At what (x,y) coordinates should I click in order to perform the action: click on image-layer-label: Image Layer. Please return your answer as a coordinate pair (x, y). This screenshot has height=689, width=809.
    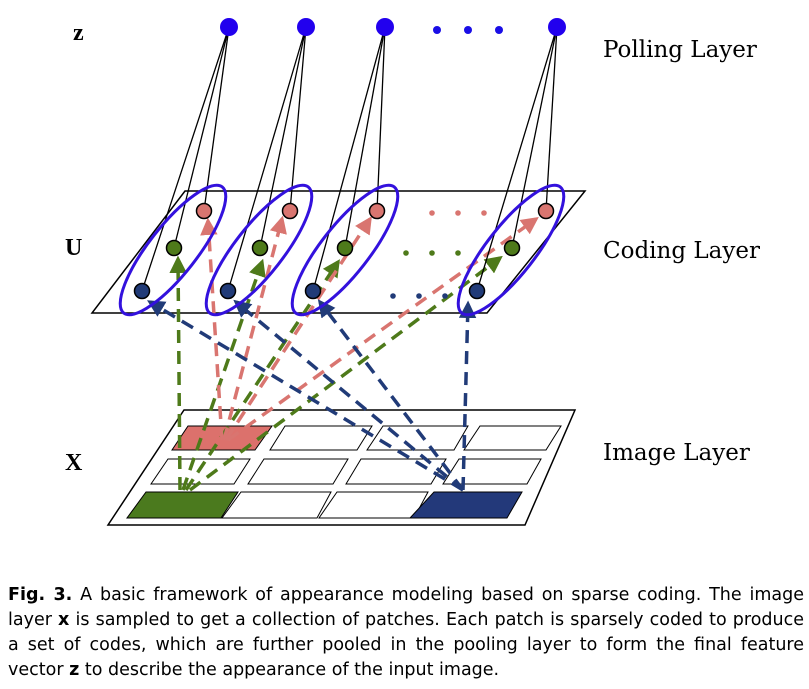
    Looking at the image, I should click on (676, 453).